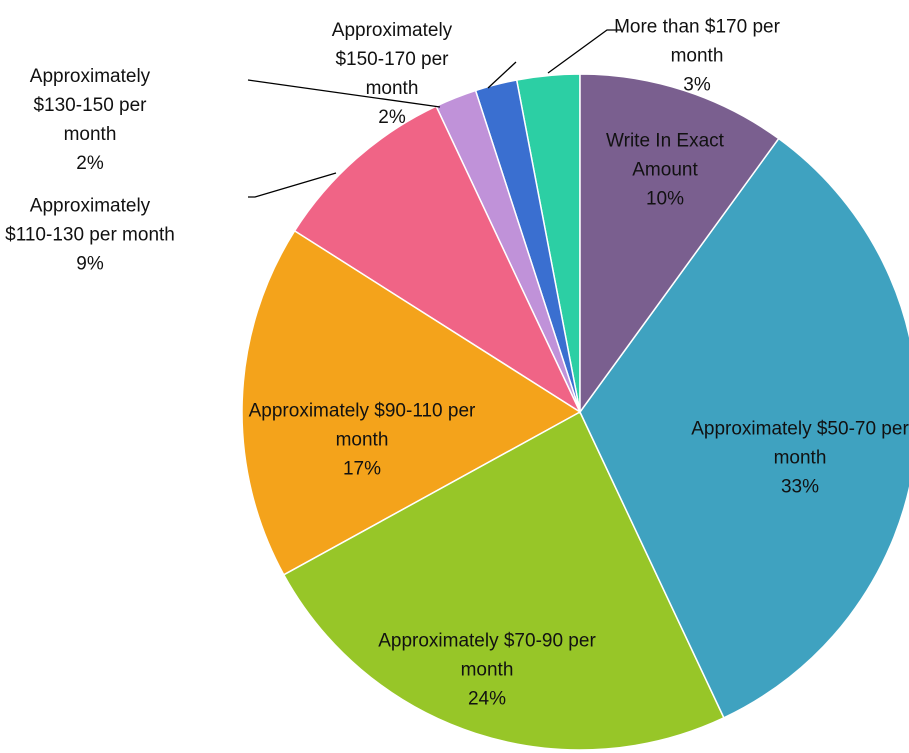 The width and height of the screenshot is (909, 753). What do you see at coordinates (90, 220) in the screenshot?
I see `category-label: Approximately $110-130 per month` at bounding box center [90, 220].